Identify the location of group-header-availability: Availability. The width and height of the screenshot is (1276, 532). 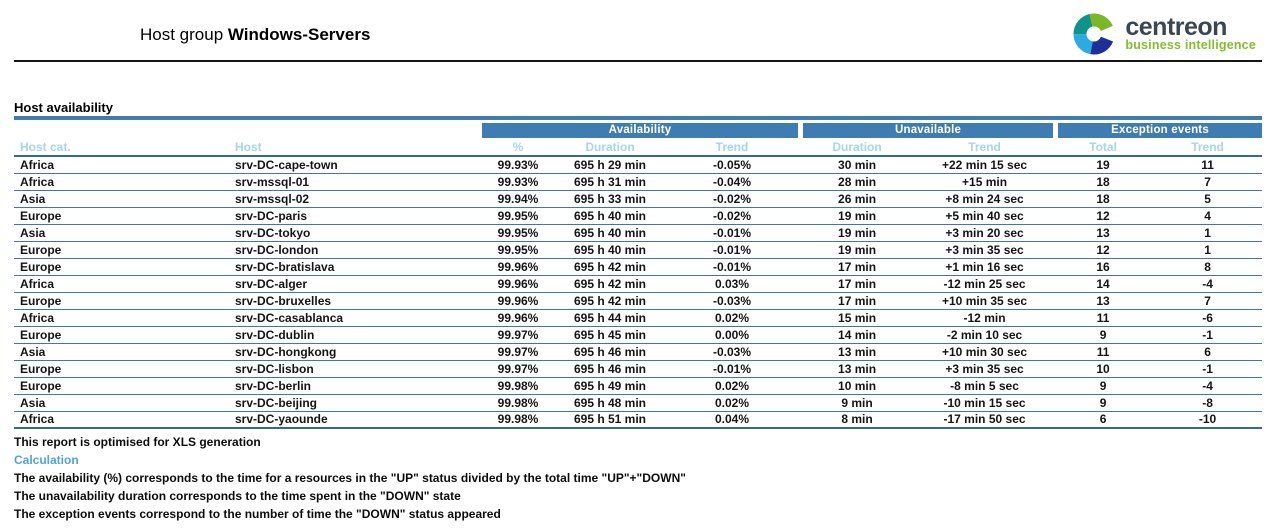
(640, 130).